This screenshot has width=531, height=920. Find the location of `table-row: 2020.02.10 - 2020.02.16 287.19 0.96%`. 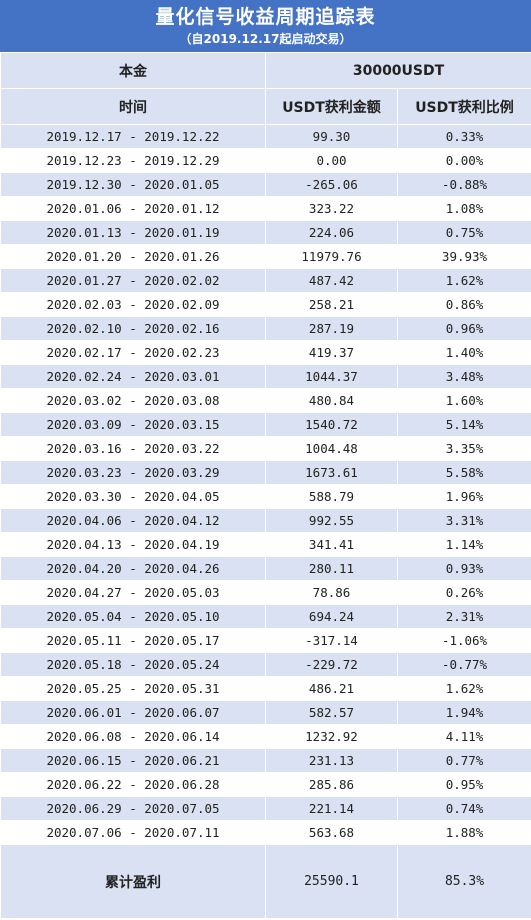

table-row: 2020.02.10 - 2020.02.16 287.19 0.96% is located at coordinates (265, 328).